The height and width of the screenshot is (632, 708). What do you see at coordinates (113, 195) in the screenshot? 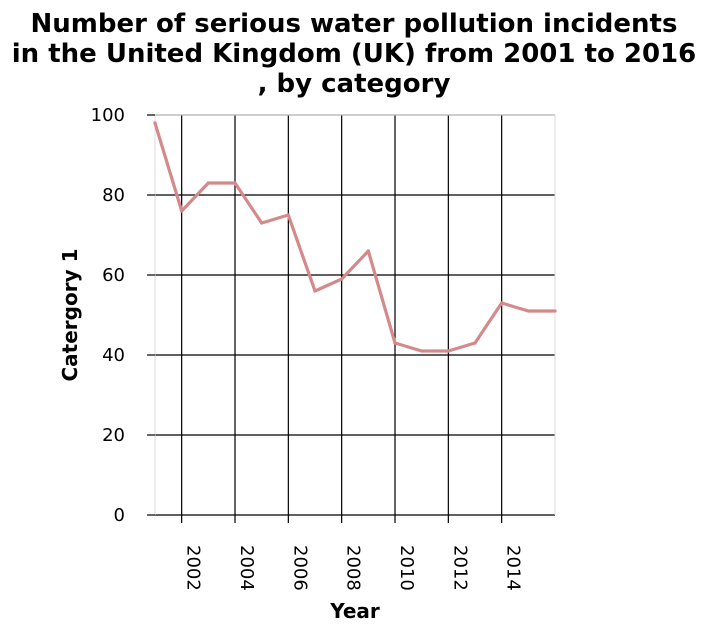
I see `y-tick-label-80: 80` at bounding box center [113, 195].